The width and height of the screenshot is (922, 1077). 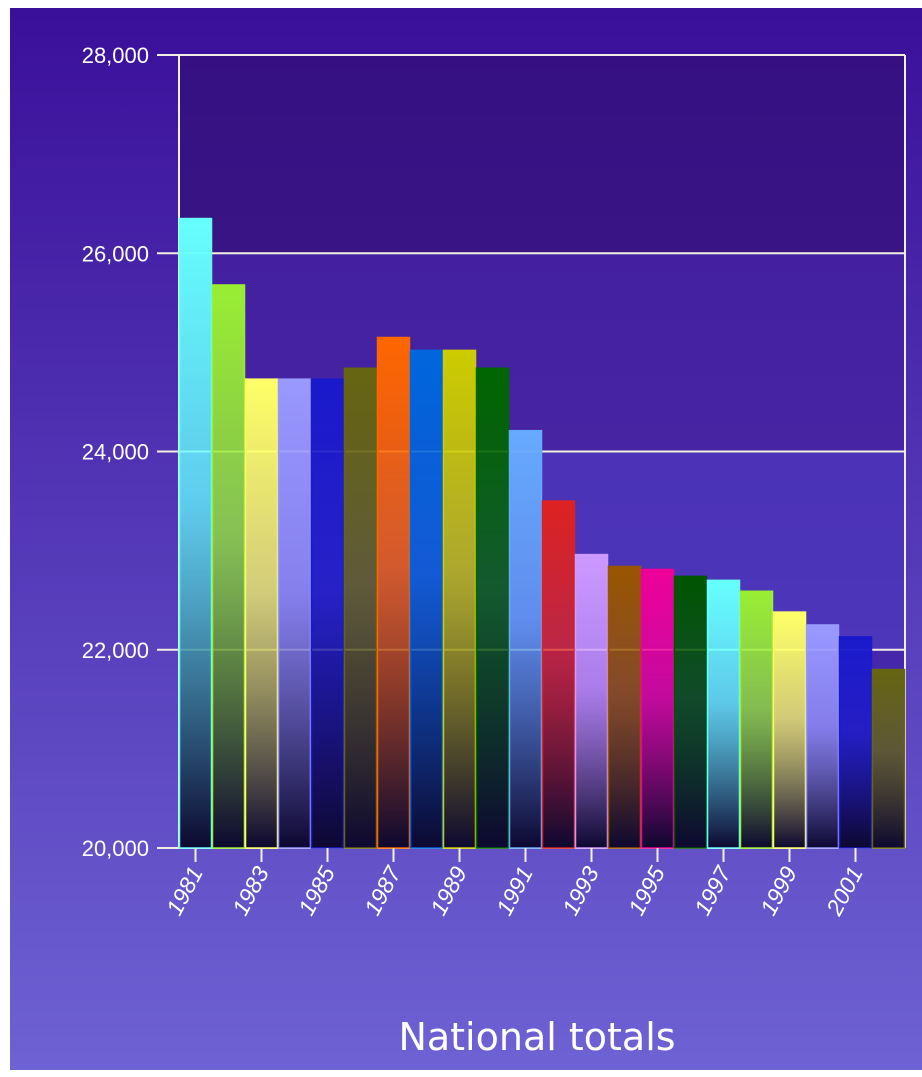 What do you see at coordinates (855, 742) in the screenshot?
I see `bar-2001` at bounding box center [855, 742].